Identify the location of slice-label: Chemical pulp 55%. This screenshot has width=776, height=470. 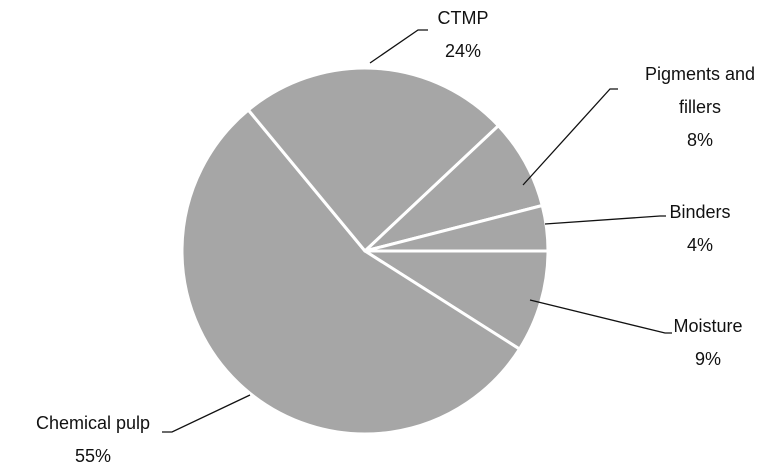
(93, 438).